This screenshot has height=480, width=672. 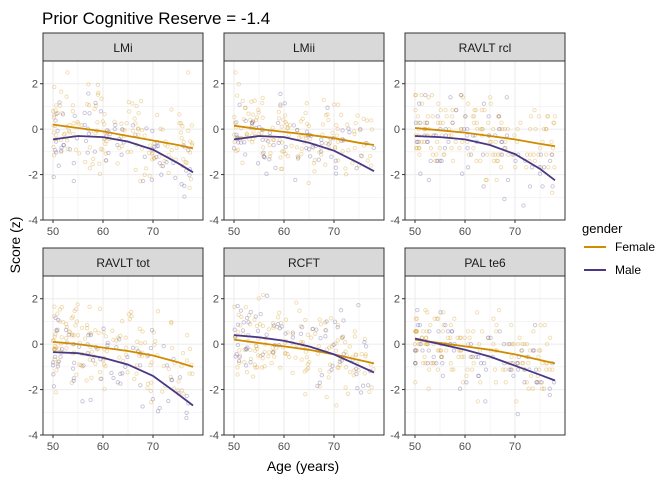 I want to click on x-tick-label: 70, so click(x=334, y=447).